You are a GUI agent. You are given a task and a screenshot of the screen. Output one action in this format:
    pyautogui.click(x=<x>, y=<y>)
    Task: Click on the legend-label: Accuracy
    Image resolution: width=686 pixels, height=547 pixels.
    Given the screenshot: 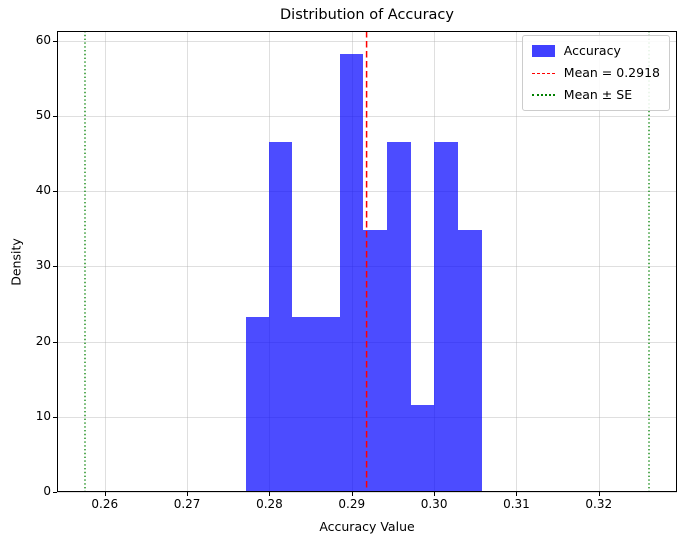 What is the action you would take?
    pyautogui.click(x=592, y=50)
    